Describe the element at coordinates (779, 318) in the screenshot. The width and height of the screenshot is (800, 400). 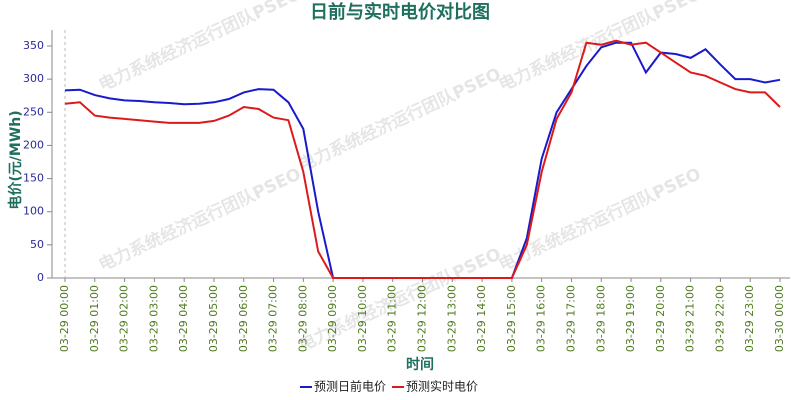
I see `x-tick-label: 03-30 00:00` at that location.